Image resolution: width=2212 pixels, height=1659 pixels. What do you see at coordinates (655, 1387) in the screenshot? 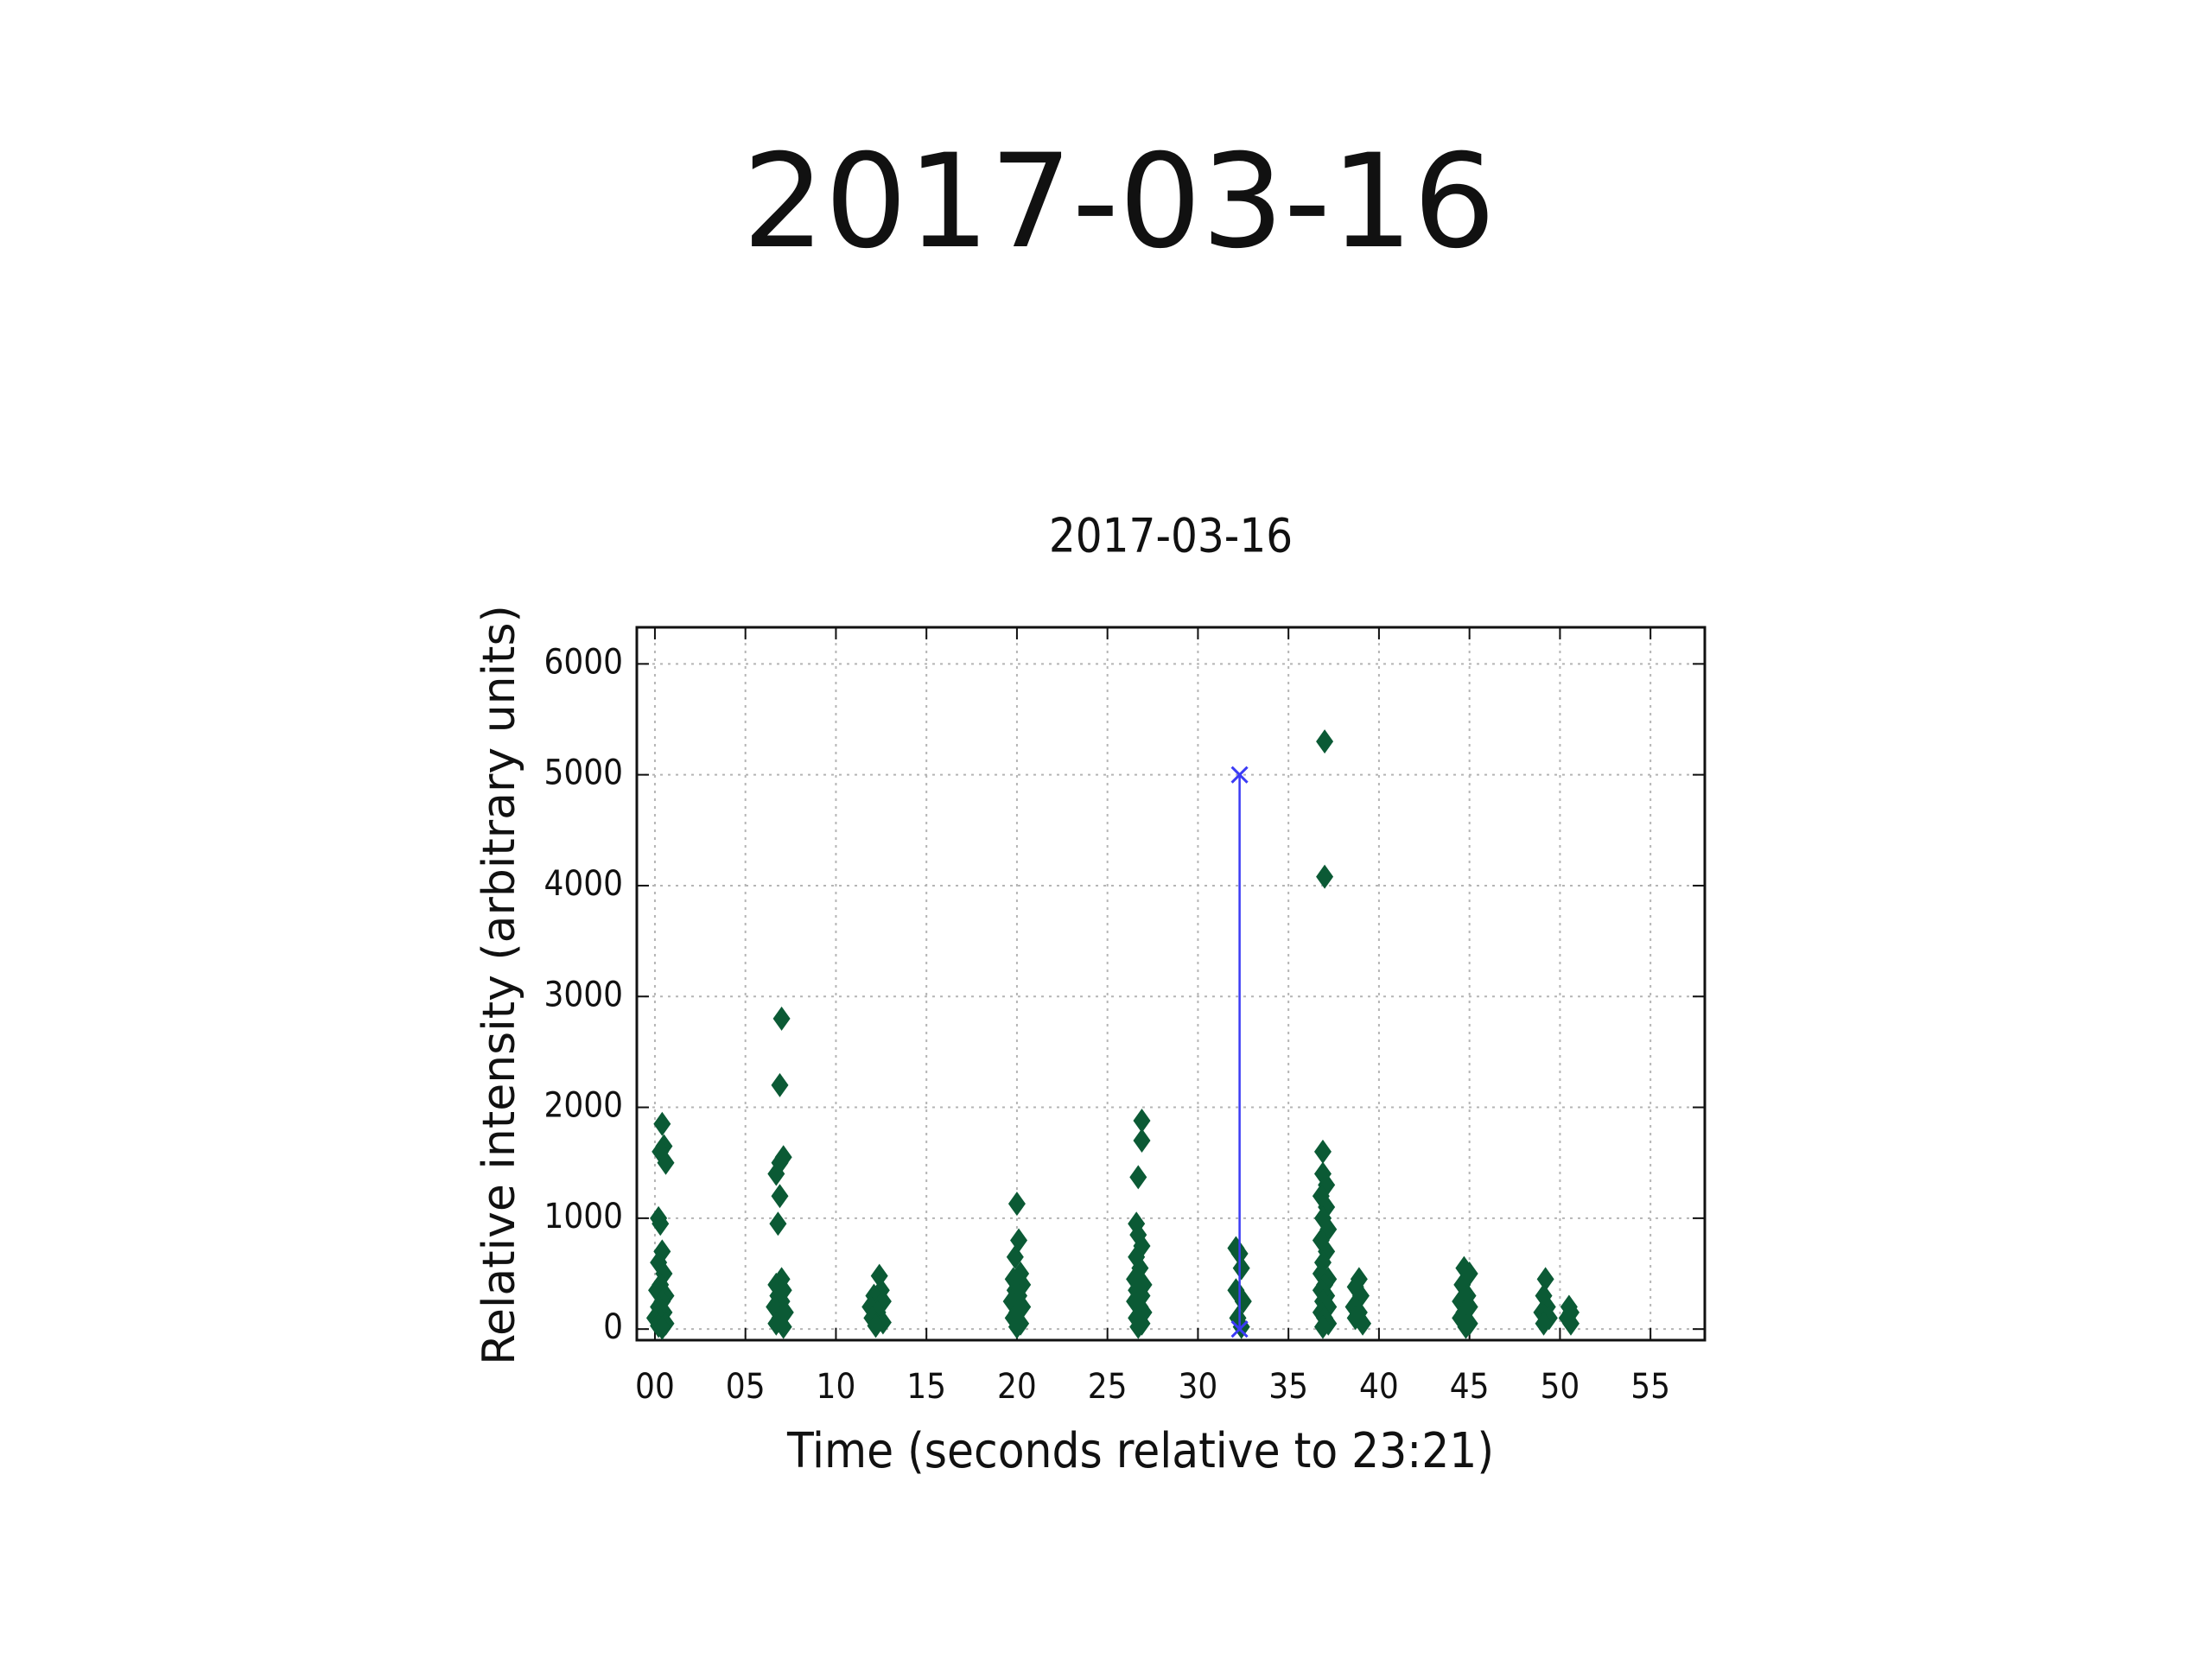
I see `x-tick-label: 00` at bounding box center [655, 1387].